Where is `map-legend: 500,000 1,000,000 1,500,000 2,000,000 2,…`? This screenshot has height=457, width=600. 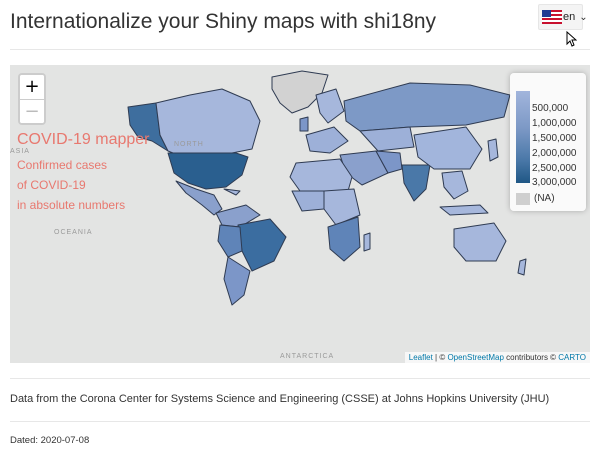
map-legend: 500,000 1,000,000 1,500,000 2,000,000 2,… is located at coordinates (548, 142).